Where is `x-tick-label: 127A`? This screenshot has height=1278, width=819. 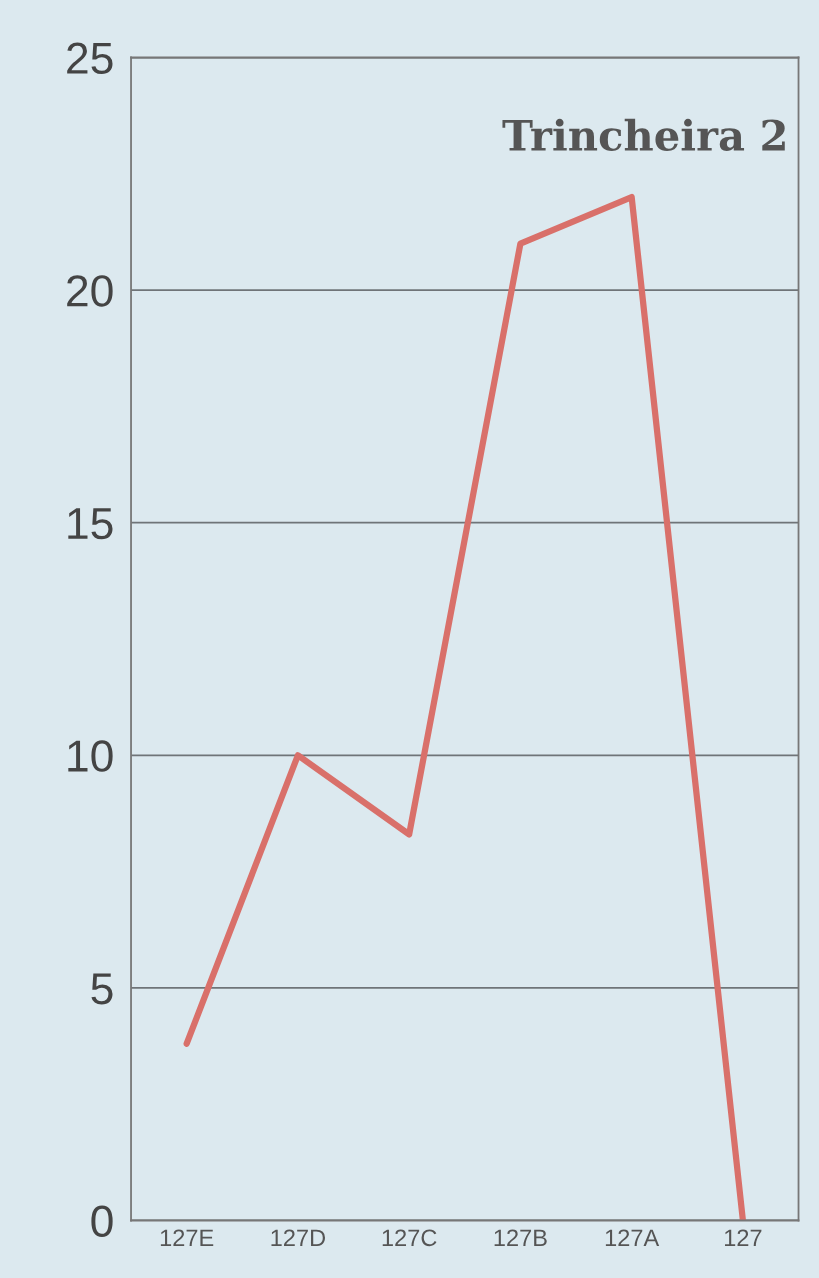
x-tick-label: 127A is located at coordinates (632, 1237).